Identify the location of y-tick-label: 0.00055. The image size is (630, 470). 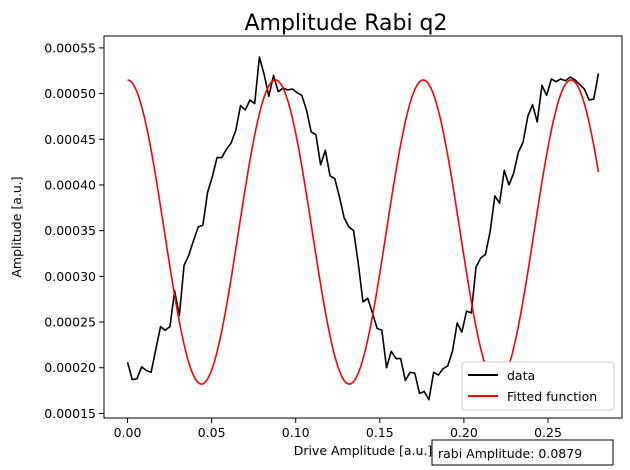
(70, 47).